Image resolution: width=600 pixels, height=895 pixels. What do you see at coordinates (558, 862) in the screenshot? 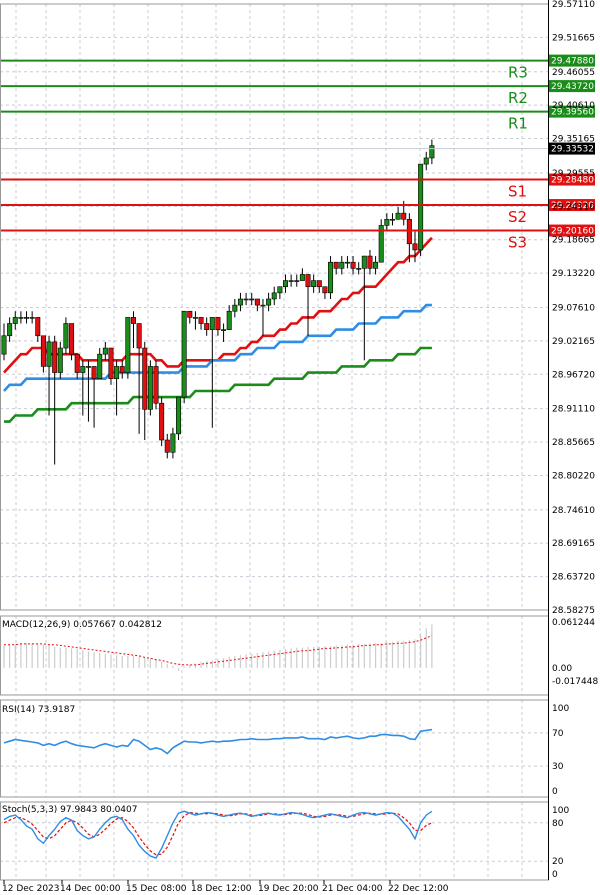
I see `stoch-tick-label: 20` at bounding box center [558, 862].